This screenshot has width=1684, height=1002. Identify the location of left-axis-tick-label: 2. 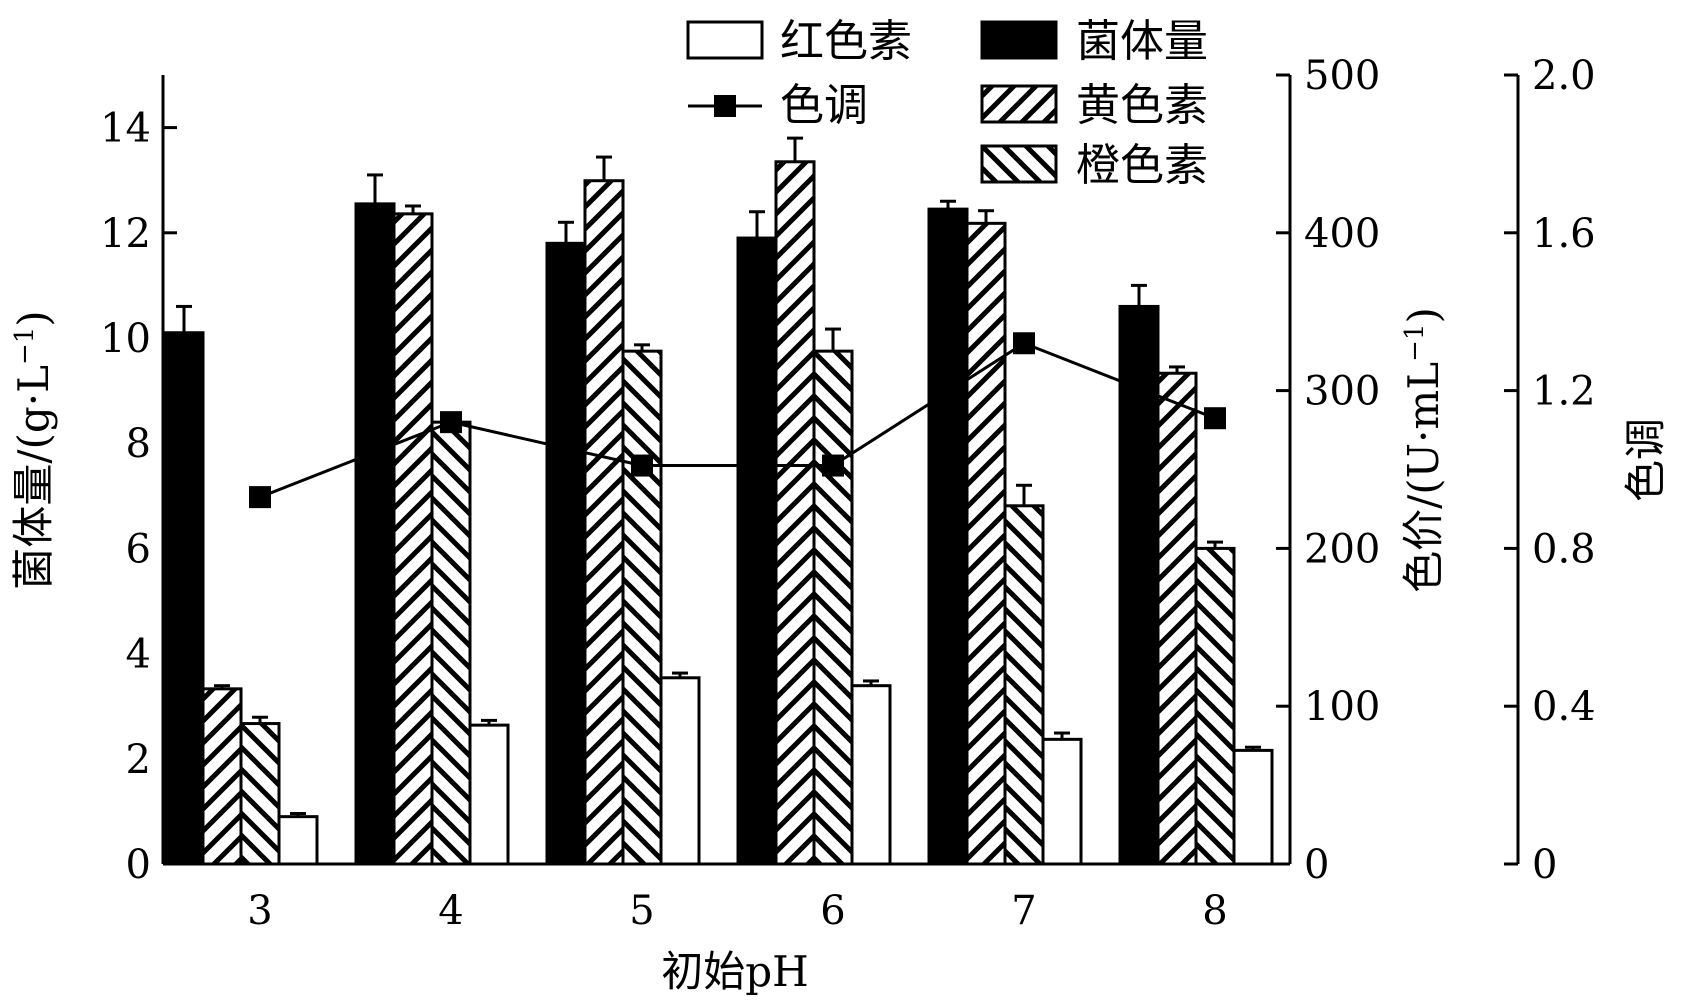
(138, 760).